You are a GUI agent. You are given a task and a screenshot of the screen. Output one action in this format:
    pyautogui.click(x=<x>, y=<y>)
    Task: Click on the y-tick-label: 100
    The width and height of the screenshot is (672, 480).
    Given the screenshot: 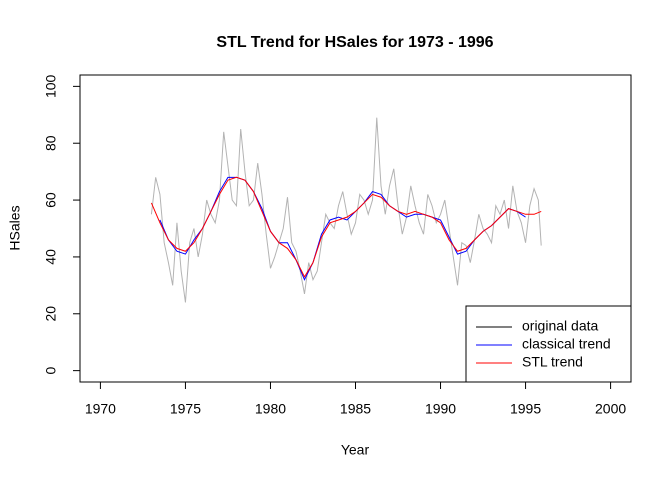 What is the action you would take?
    pyautogui.click(x=51, y=86)
    